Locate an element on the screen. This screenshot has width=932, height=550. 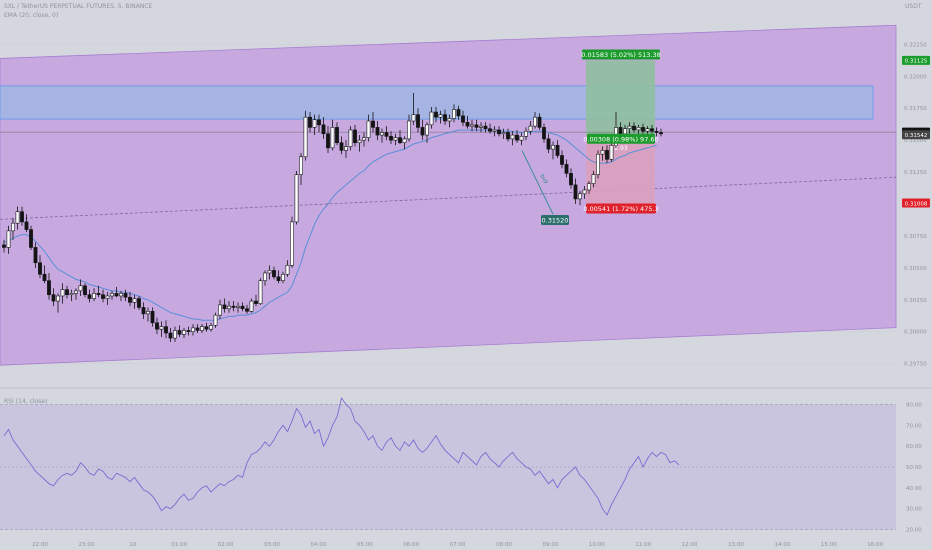
price-tick-8: 0.30250 is located at coordinates (915, 301).